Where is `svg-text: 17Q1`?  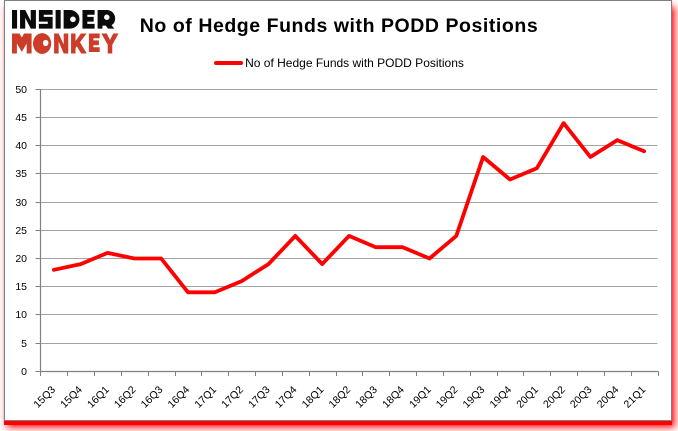
svg-text: 17Q1 is located at coordinates (205, 397).